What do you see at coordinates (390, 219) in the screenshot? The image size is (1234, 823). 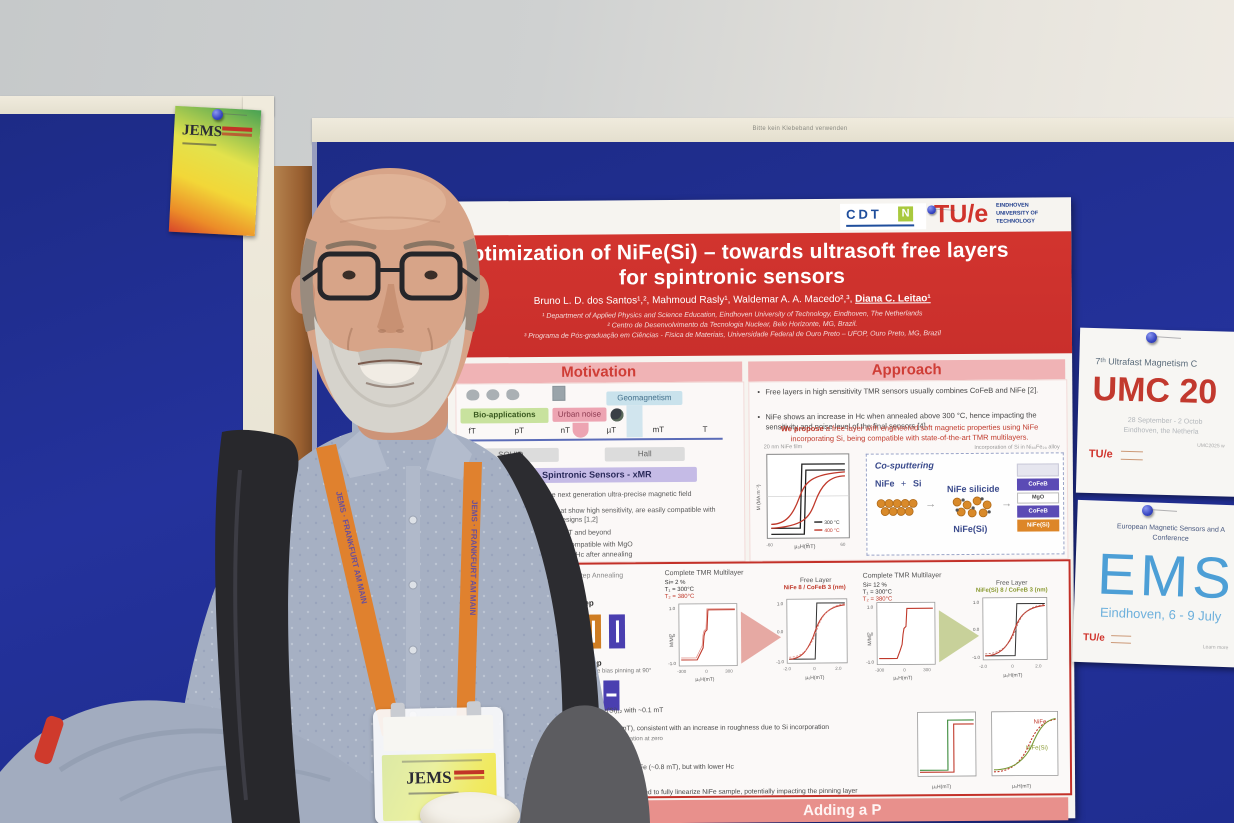 I see `forehead-line` at bounding box center [390, 219].